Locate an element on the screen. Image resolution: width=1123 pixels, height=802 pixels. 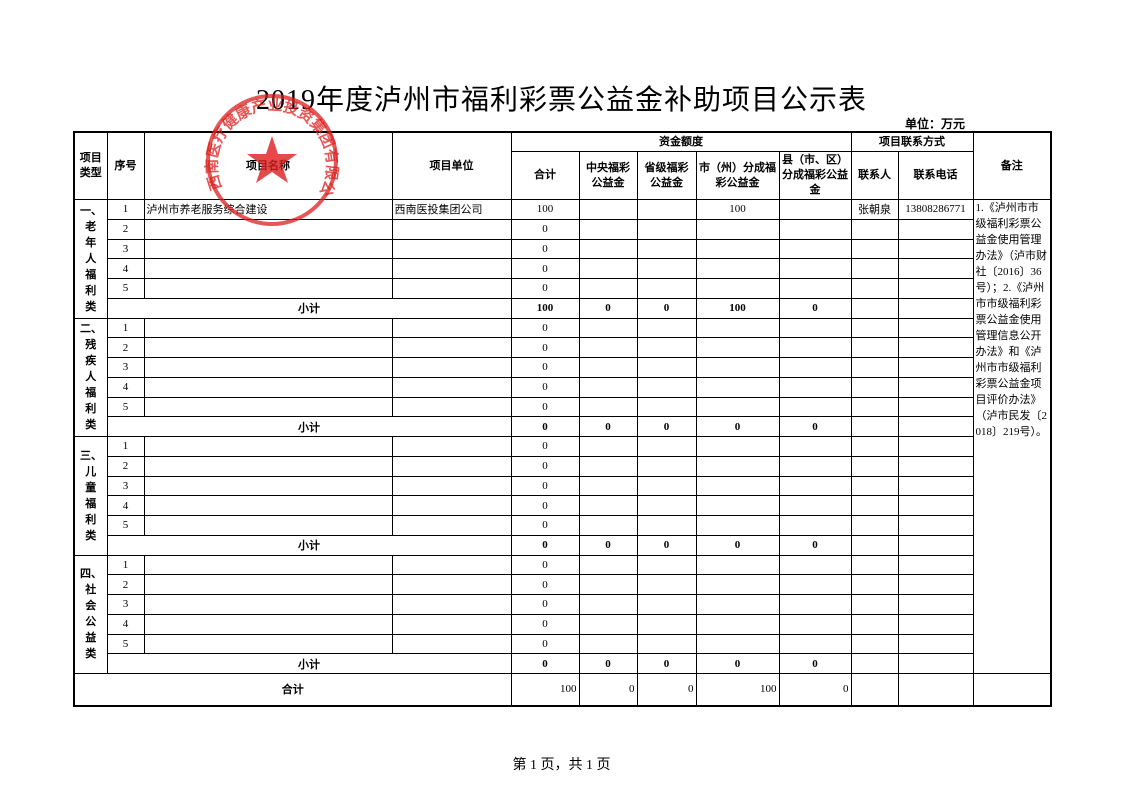
row: 项目类型 序号 项目名称 项目单位 资金额度 项目联系方式 备注 is located at coordinates (562, 165).